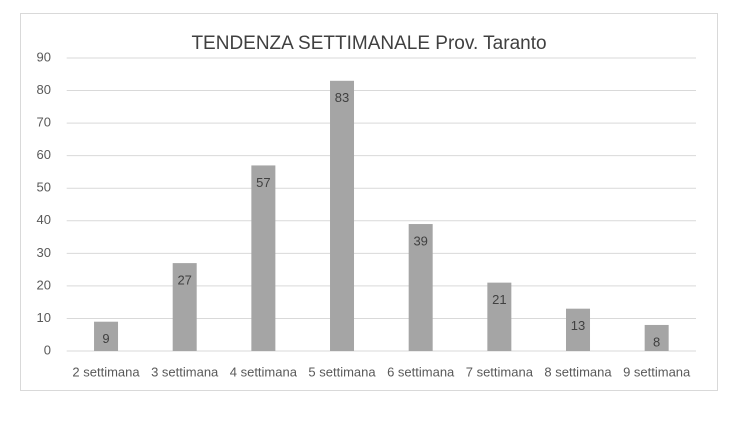 Image resolution: width=735 pixels, height=428 pixels. I want to click on data-label: 21, so click(499, 299).